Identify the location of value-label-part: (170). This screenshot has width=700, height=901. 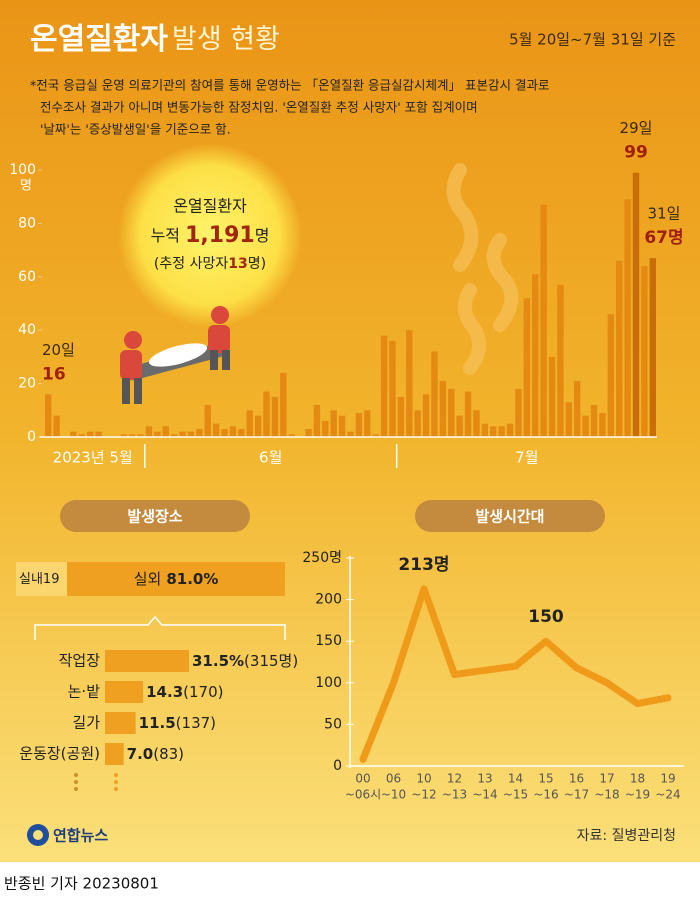
(203, 692).